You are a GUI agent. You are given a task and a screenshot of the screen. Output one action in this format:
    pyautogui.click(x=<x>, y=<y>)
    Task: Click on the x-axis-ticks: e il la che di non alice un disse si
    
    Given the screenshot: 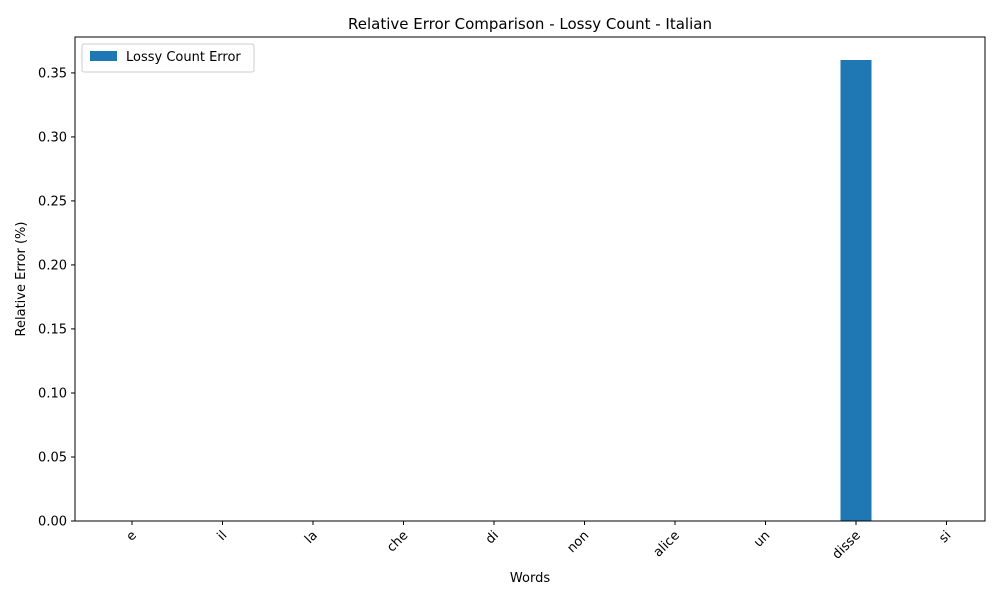 What is the action you would take?
    pyautogui.click(x=539, y=541)
    